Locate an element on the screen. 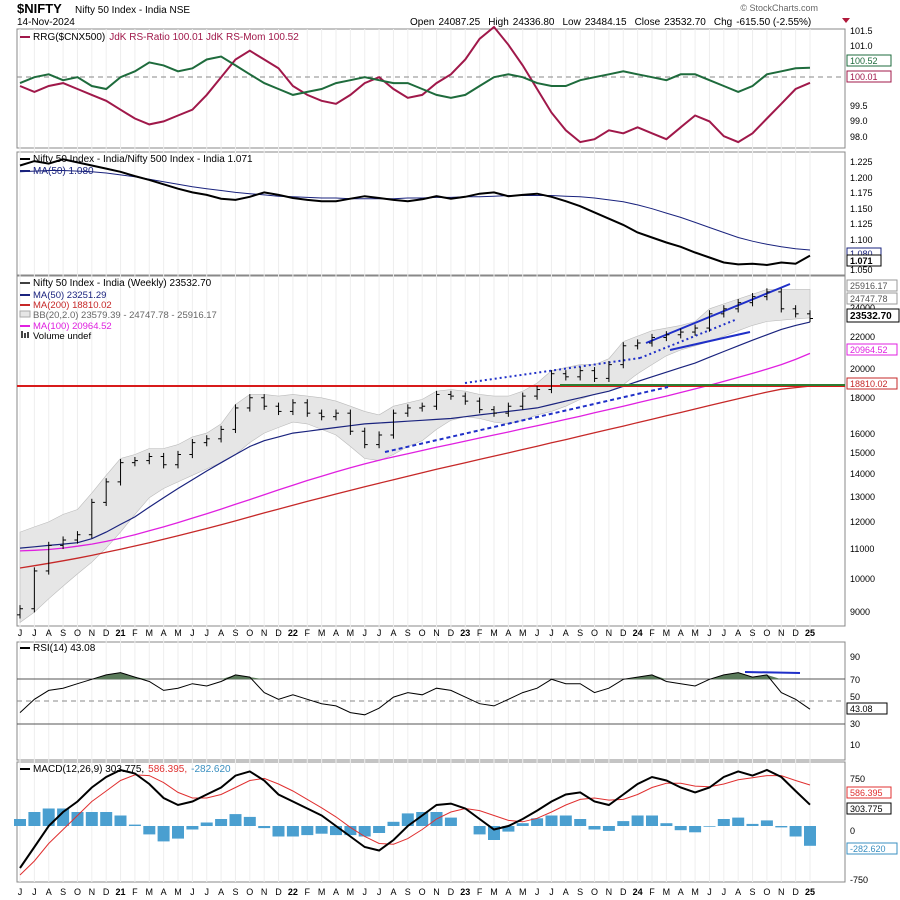 The image size is (900, 900). rrg-ratio-last-box is located at coordinates (869, 76).